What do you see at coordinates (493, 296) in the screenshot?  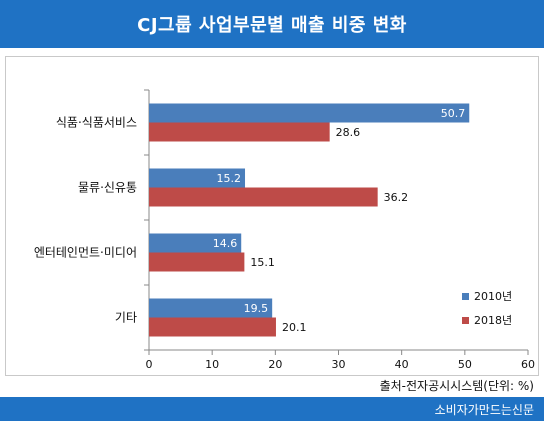 I see `legend-label: 2010년` at bounding box center [493, 296].